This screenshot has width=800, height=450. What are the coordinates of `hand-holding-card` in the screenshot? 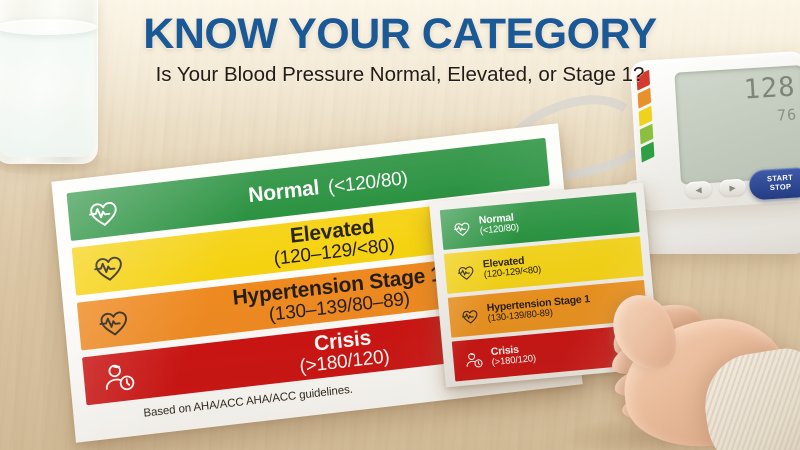 It's located at (679, 353).